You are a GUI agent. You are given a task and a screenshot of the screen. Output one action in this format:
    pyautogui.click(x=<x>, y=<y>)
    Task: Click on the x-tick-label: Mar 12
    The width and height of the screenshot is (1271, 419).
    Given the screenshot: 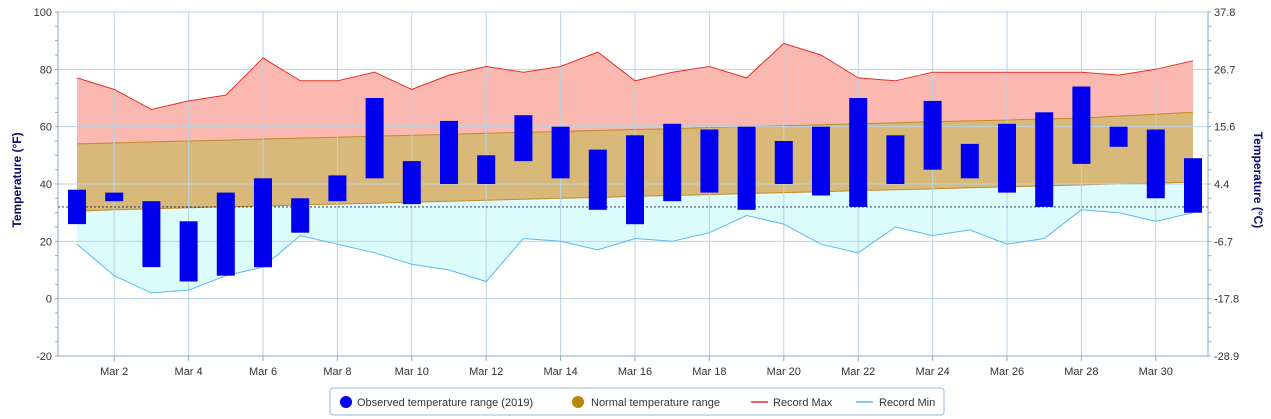 What is the action you would take?
    pyautogui.click(x=486, y=372)
    